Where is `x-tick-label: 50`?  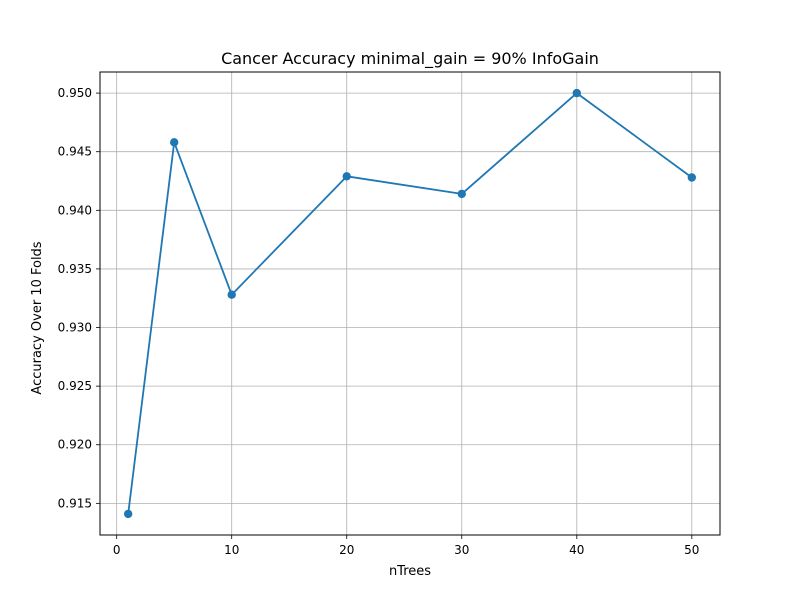
x-tick-label: 50 is located at coordinates (691, 550).